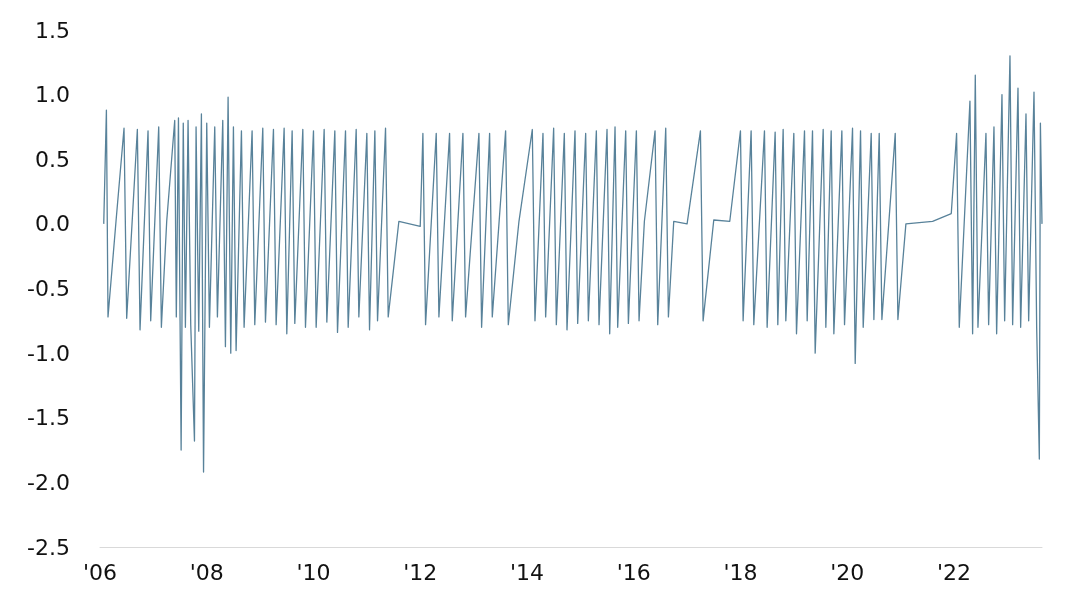 The image size is (1076, 602). What do you see at coordinates (48, 547) in the screenshot?
I see `y-tick-label: -2.5` at bounding box center [48, 547].